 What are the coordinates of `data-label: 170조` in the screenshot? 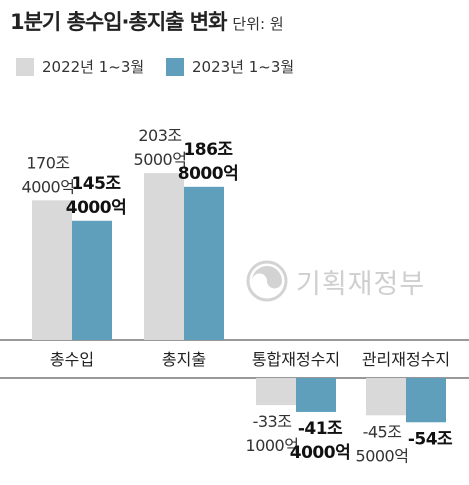 It's located at (47, 162).